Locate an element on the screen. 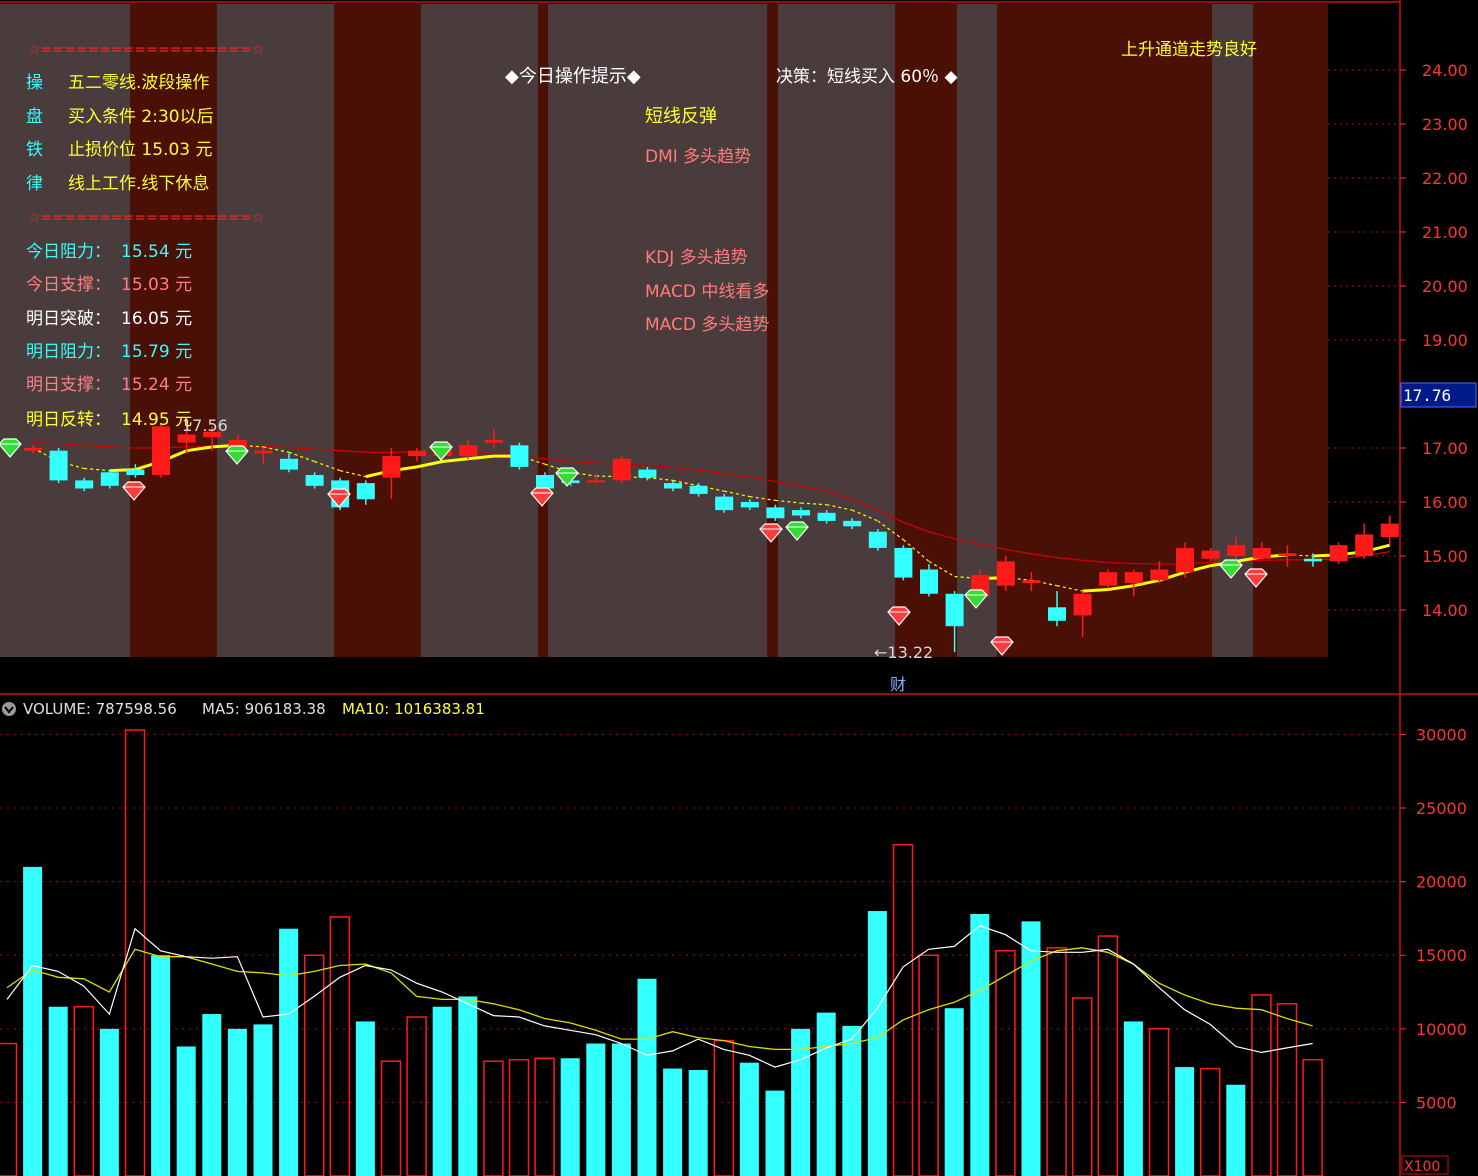 Image resolution: width=1478 pixels, height=1176 pixels. volume-tick-label: 5000 is located at coordinates (1436, 1102).